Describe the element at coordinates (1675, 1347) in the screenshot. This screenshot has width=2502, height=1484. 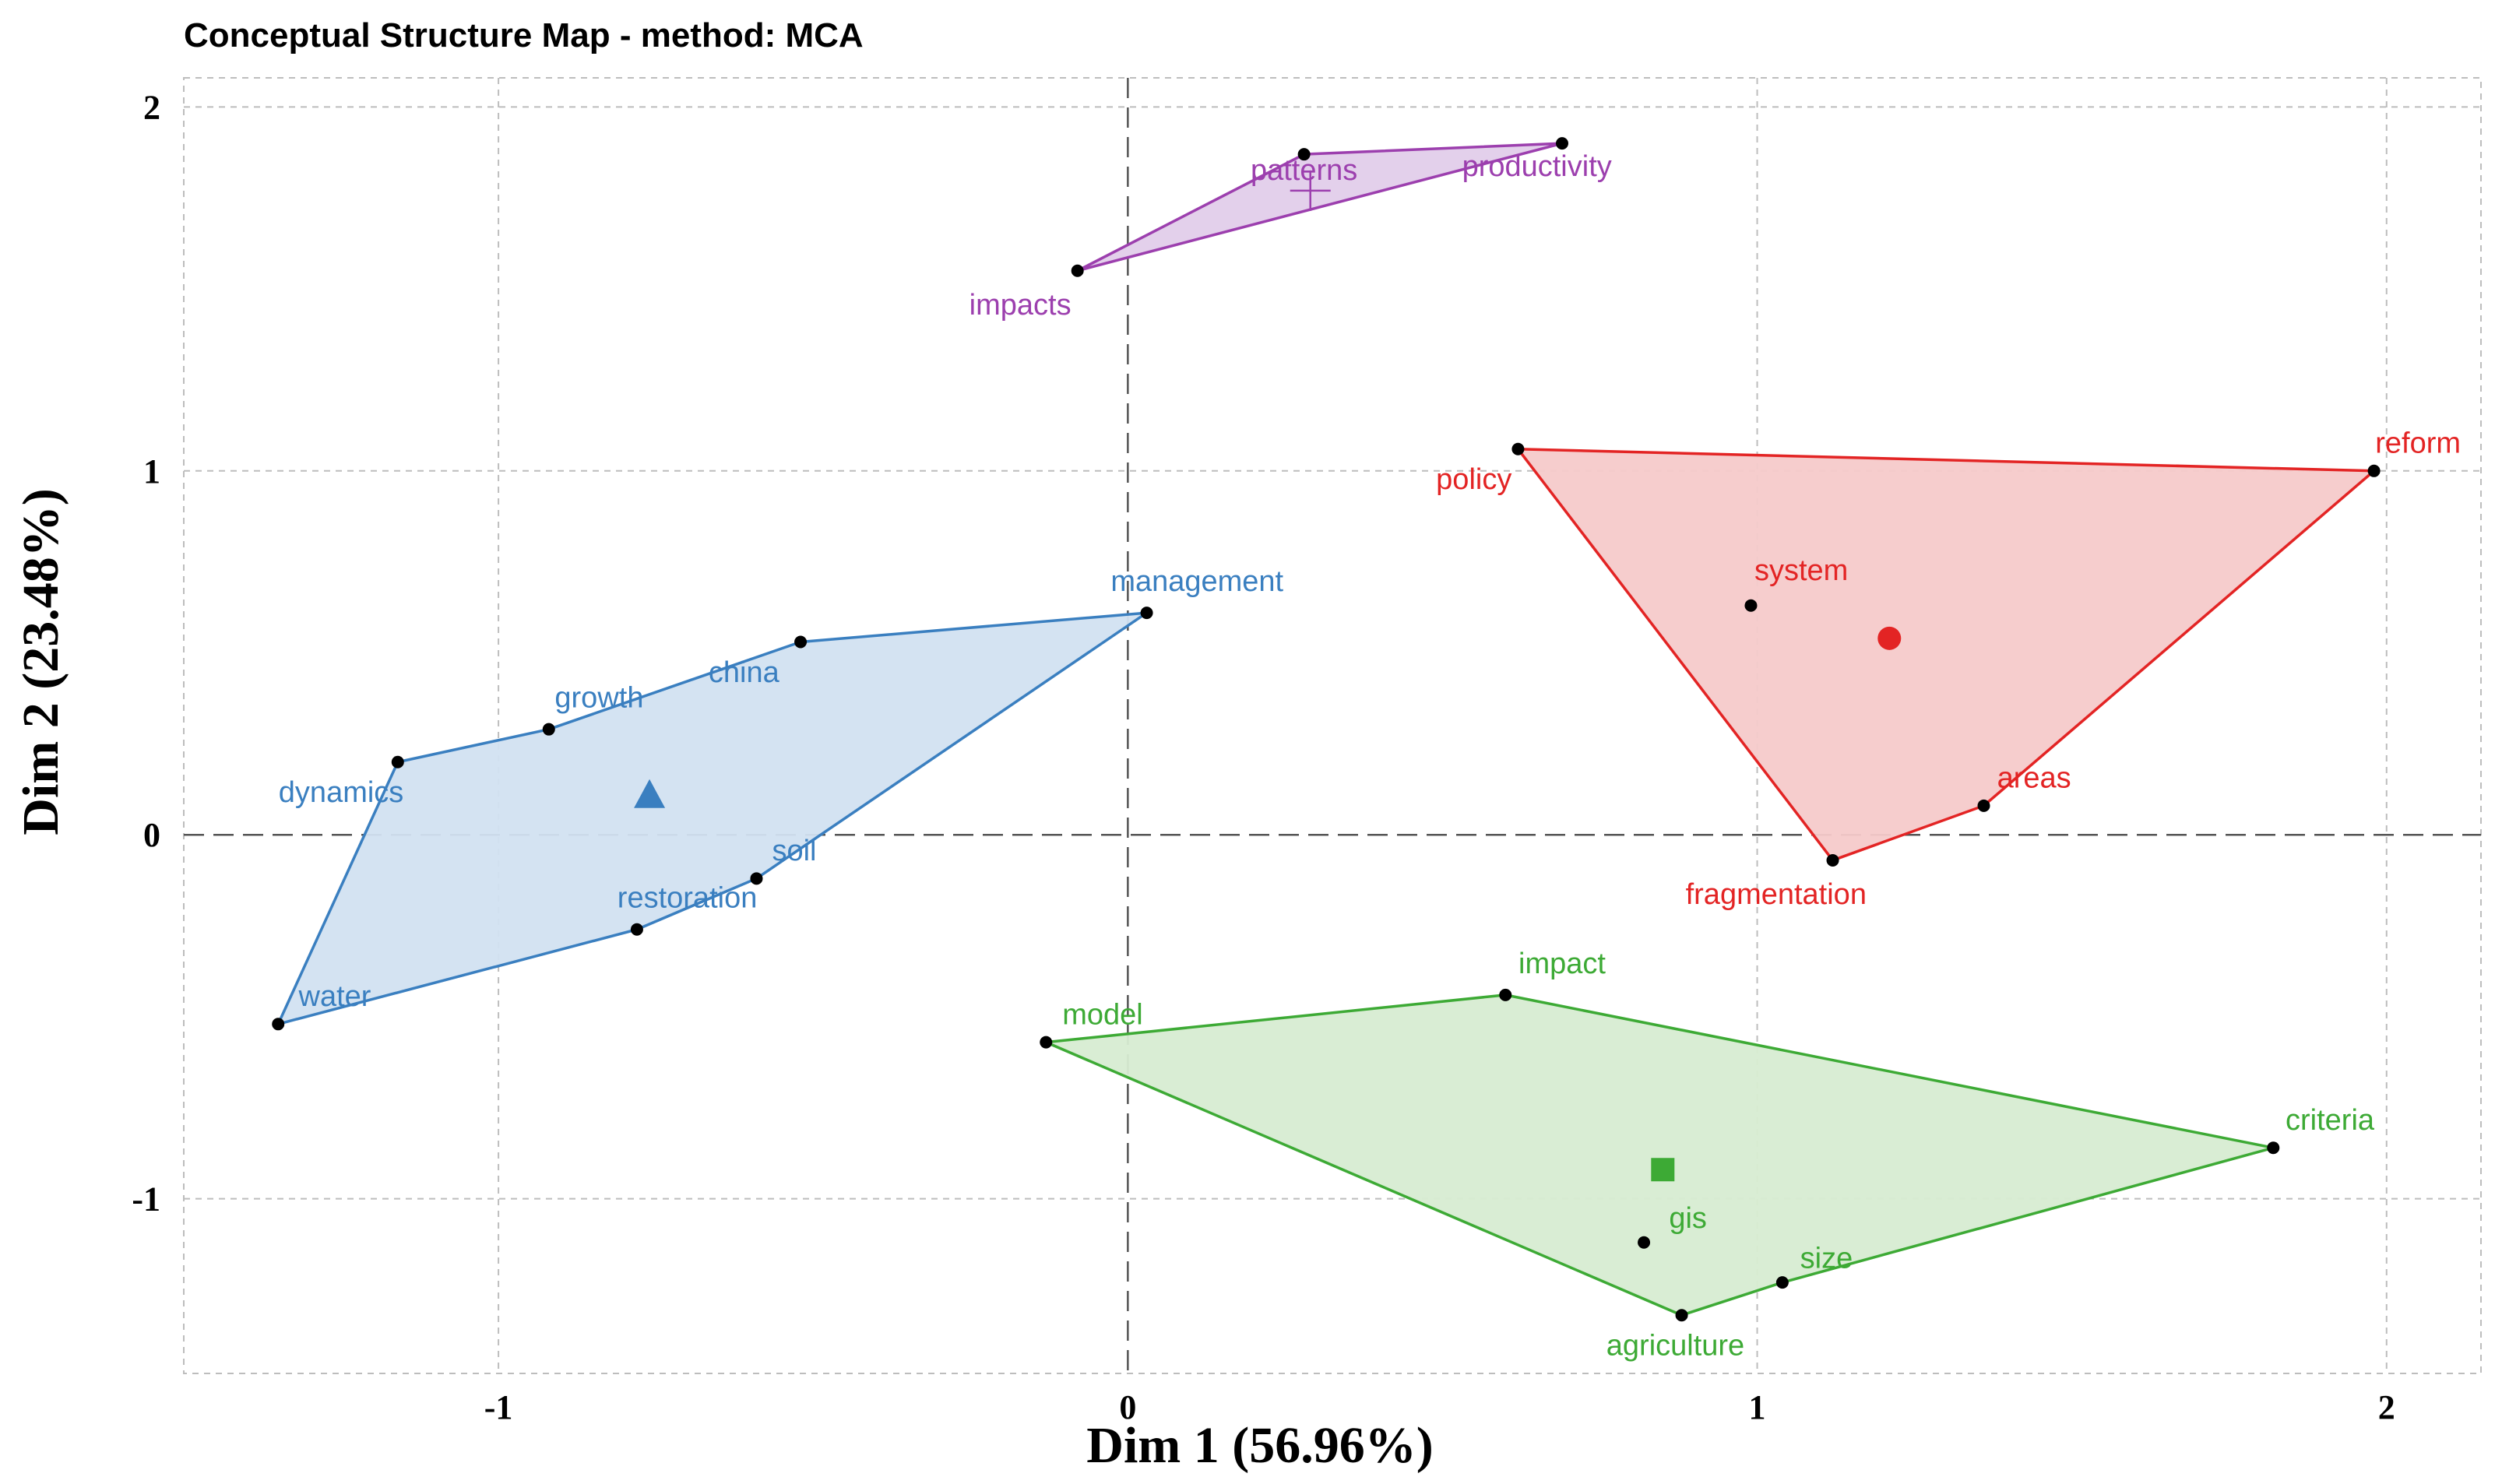
I see `label-agriculture: agriculture` at that location.